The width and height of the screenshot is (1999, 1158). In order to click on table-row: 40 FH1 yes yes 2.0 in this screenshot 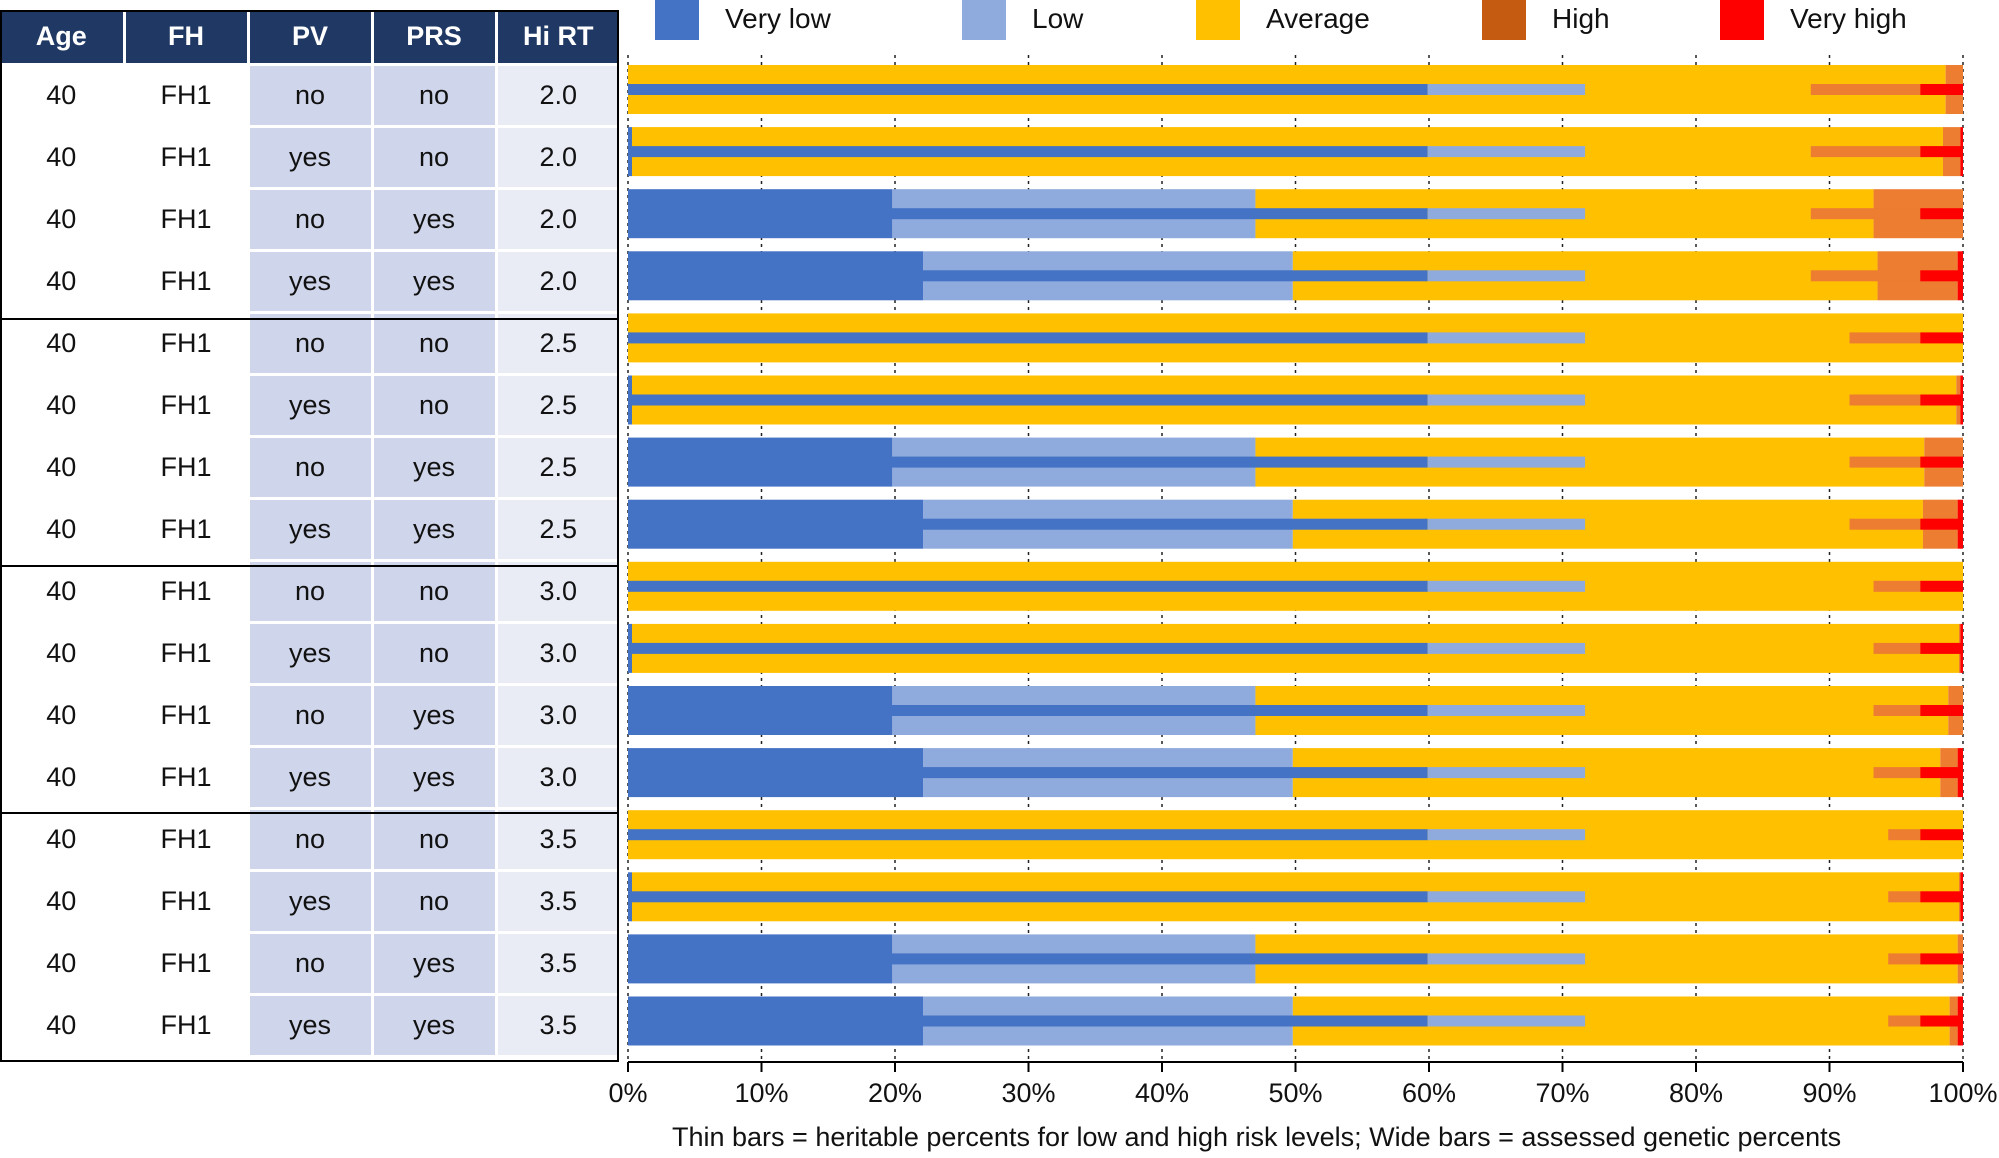, I will do `click(309, 282)`.